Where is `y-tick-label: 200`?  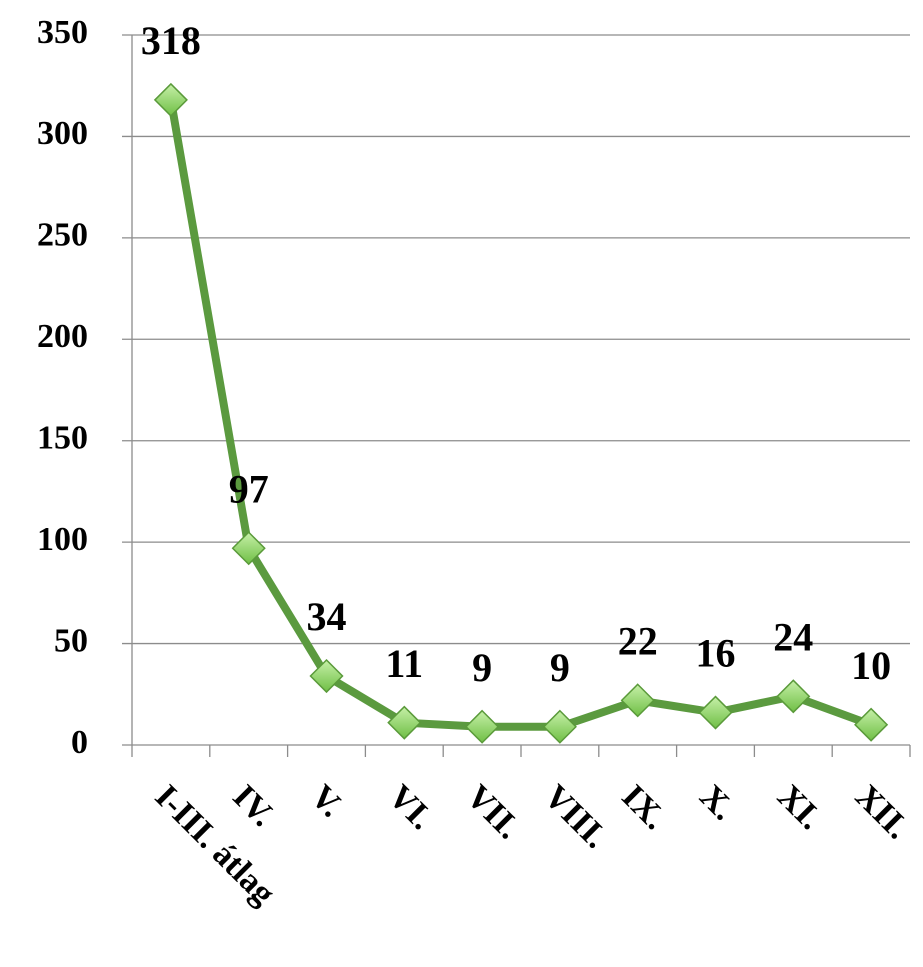
y-tick-label: 200 is located at coordinates (62, 336).